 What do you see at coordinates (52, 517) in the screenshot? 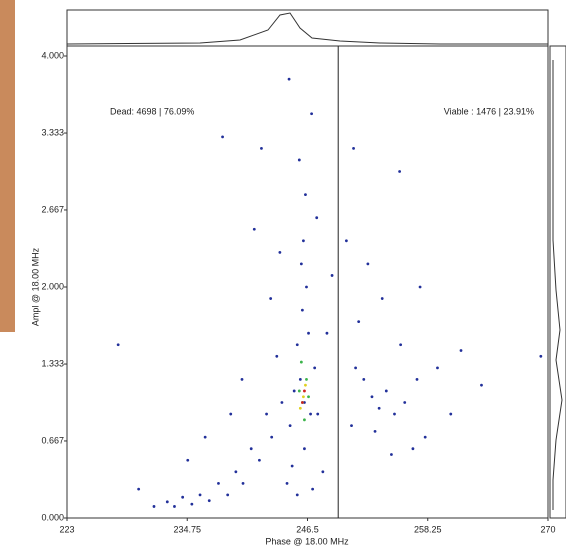
I see `y-tick-label: 0.000` at bounding box center [52, 517].